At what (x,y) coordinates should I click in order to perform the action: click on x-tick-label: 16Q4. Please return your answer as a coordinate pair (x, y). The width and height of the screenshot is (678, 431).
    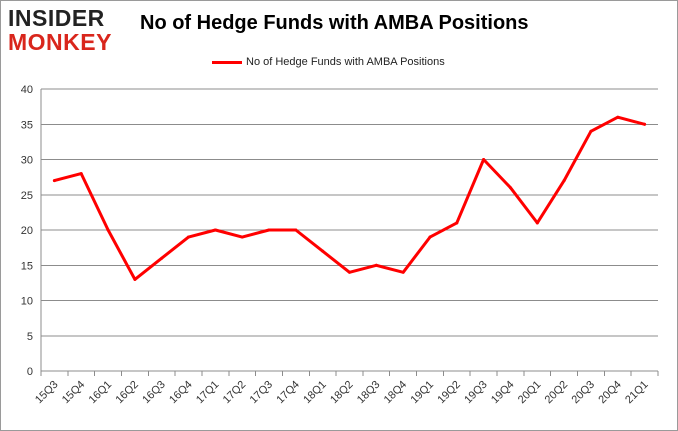
    Looking at the image, I should click on (181, 393).